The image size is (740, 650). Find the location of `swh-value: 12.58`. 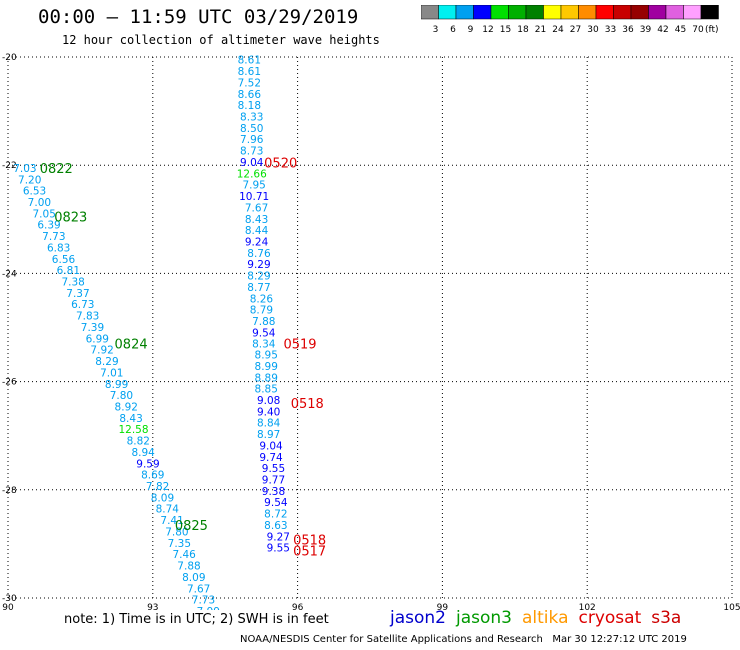

swh-value: 12.58 is located at coordinates (133, 430).